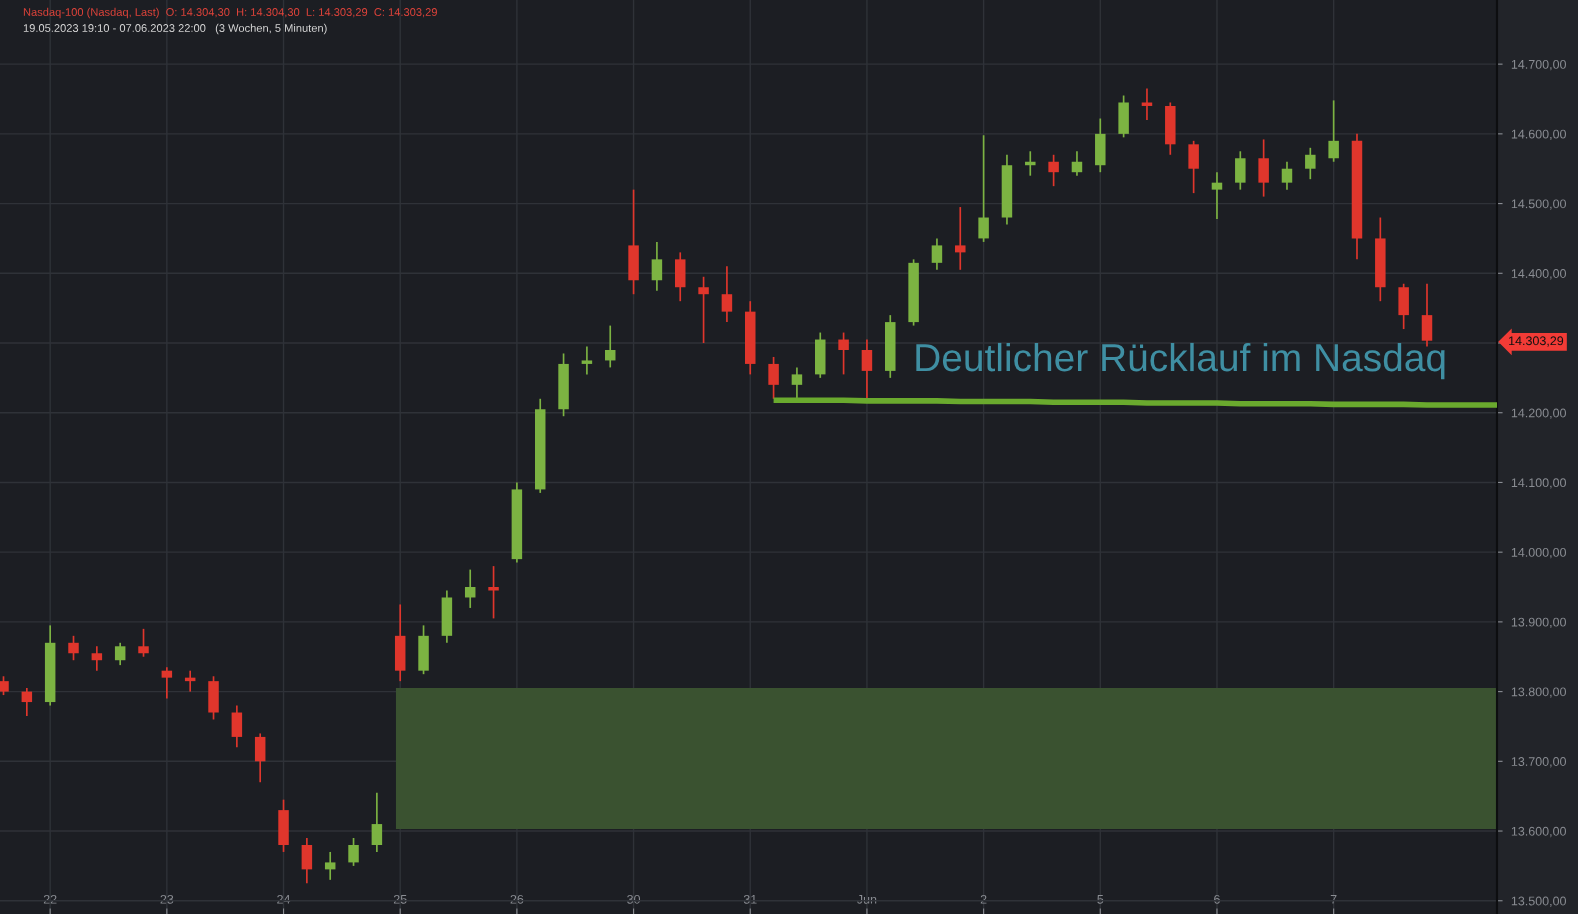  I want to click on y-tick-label: 13.600,00, so click(1539, 832).